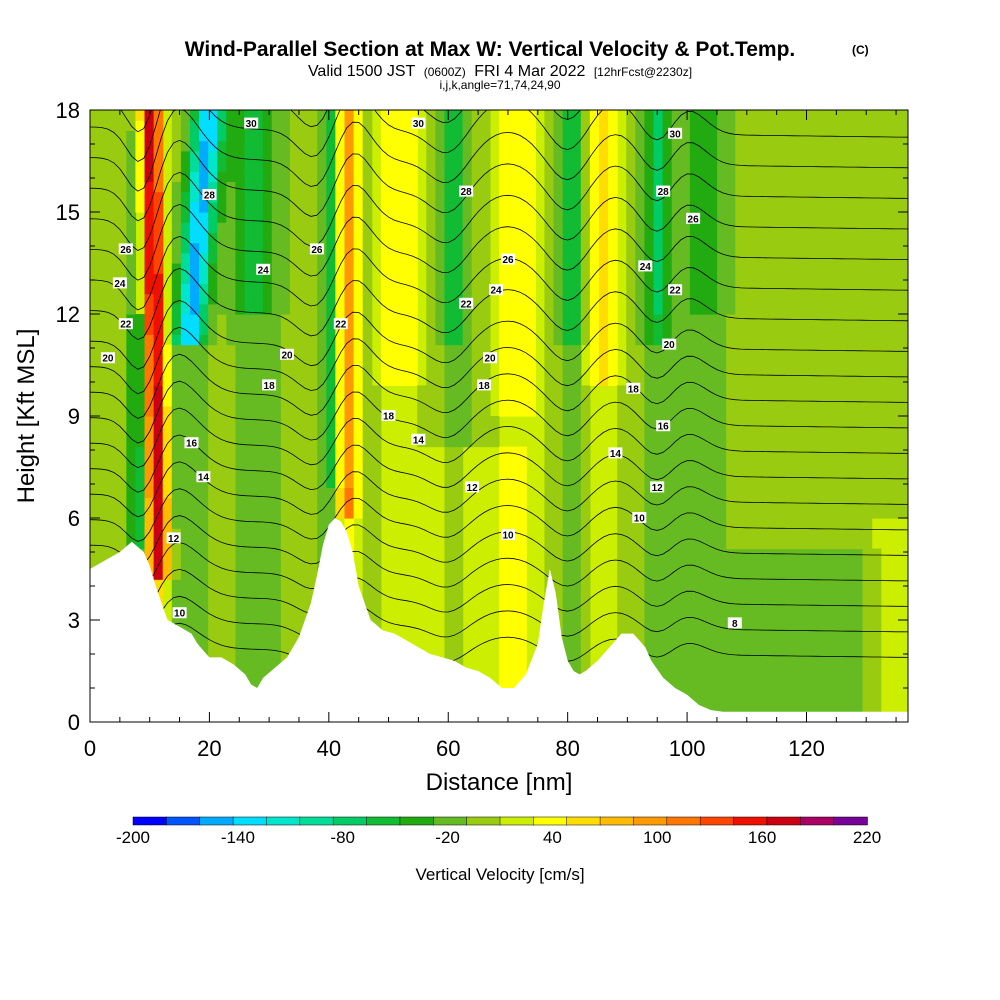 Image resolution: width=1000 pixels, height=1000 pixels. I want to click on isentrope-label-bg, so click(466, 191).